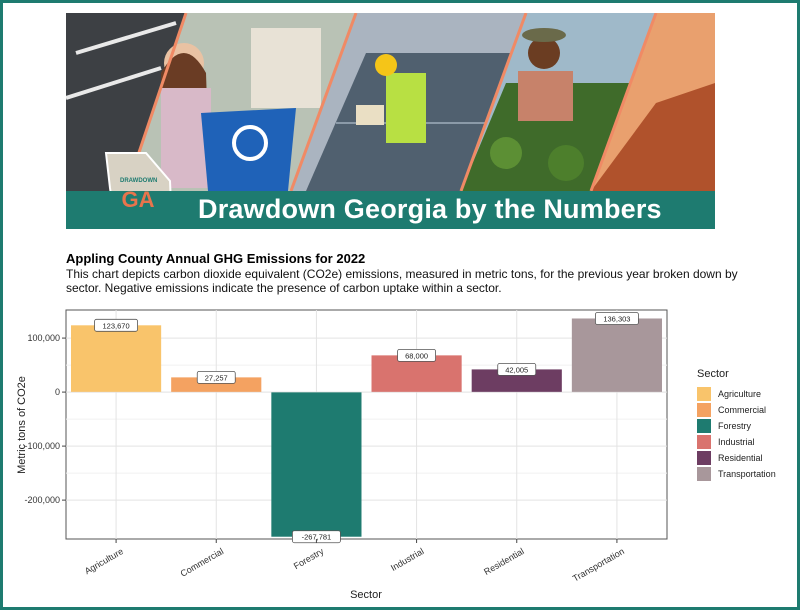 This screenshot has height=610, width=800. What do you see at coordinates (22, 425) in the screenshot?
I see `y-axis-title: Metric tons of CO2e` at bounding box center [22, 425].